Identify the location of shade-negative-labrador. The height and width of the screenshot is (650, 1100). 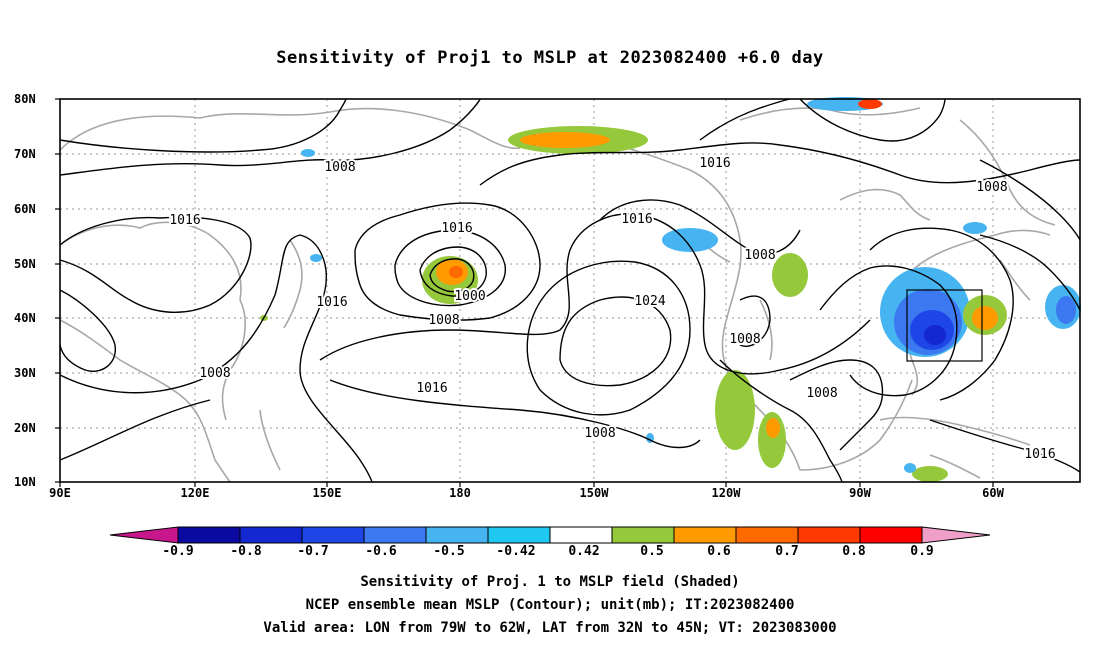
(975, 228).